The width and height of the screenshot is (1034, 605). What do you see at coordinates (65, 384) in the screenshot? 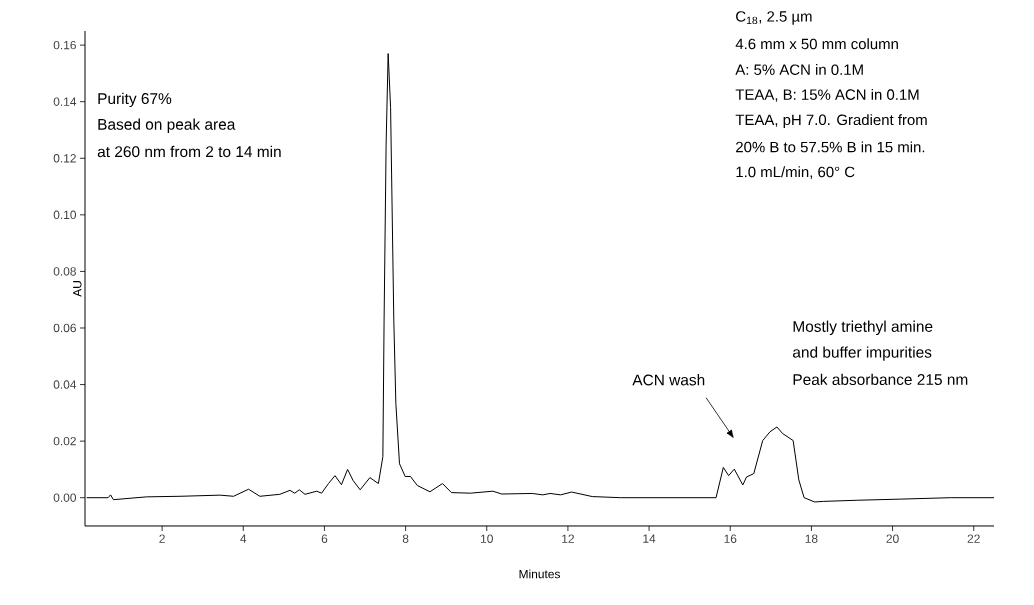
I see `y-tick-label: 0.04` at bounding box center [65, 384].